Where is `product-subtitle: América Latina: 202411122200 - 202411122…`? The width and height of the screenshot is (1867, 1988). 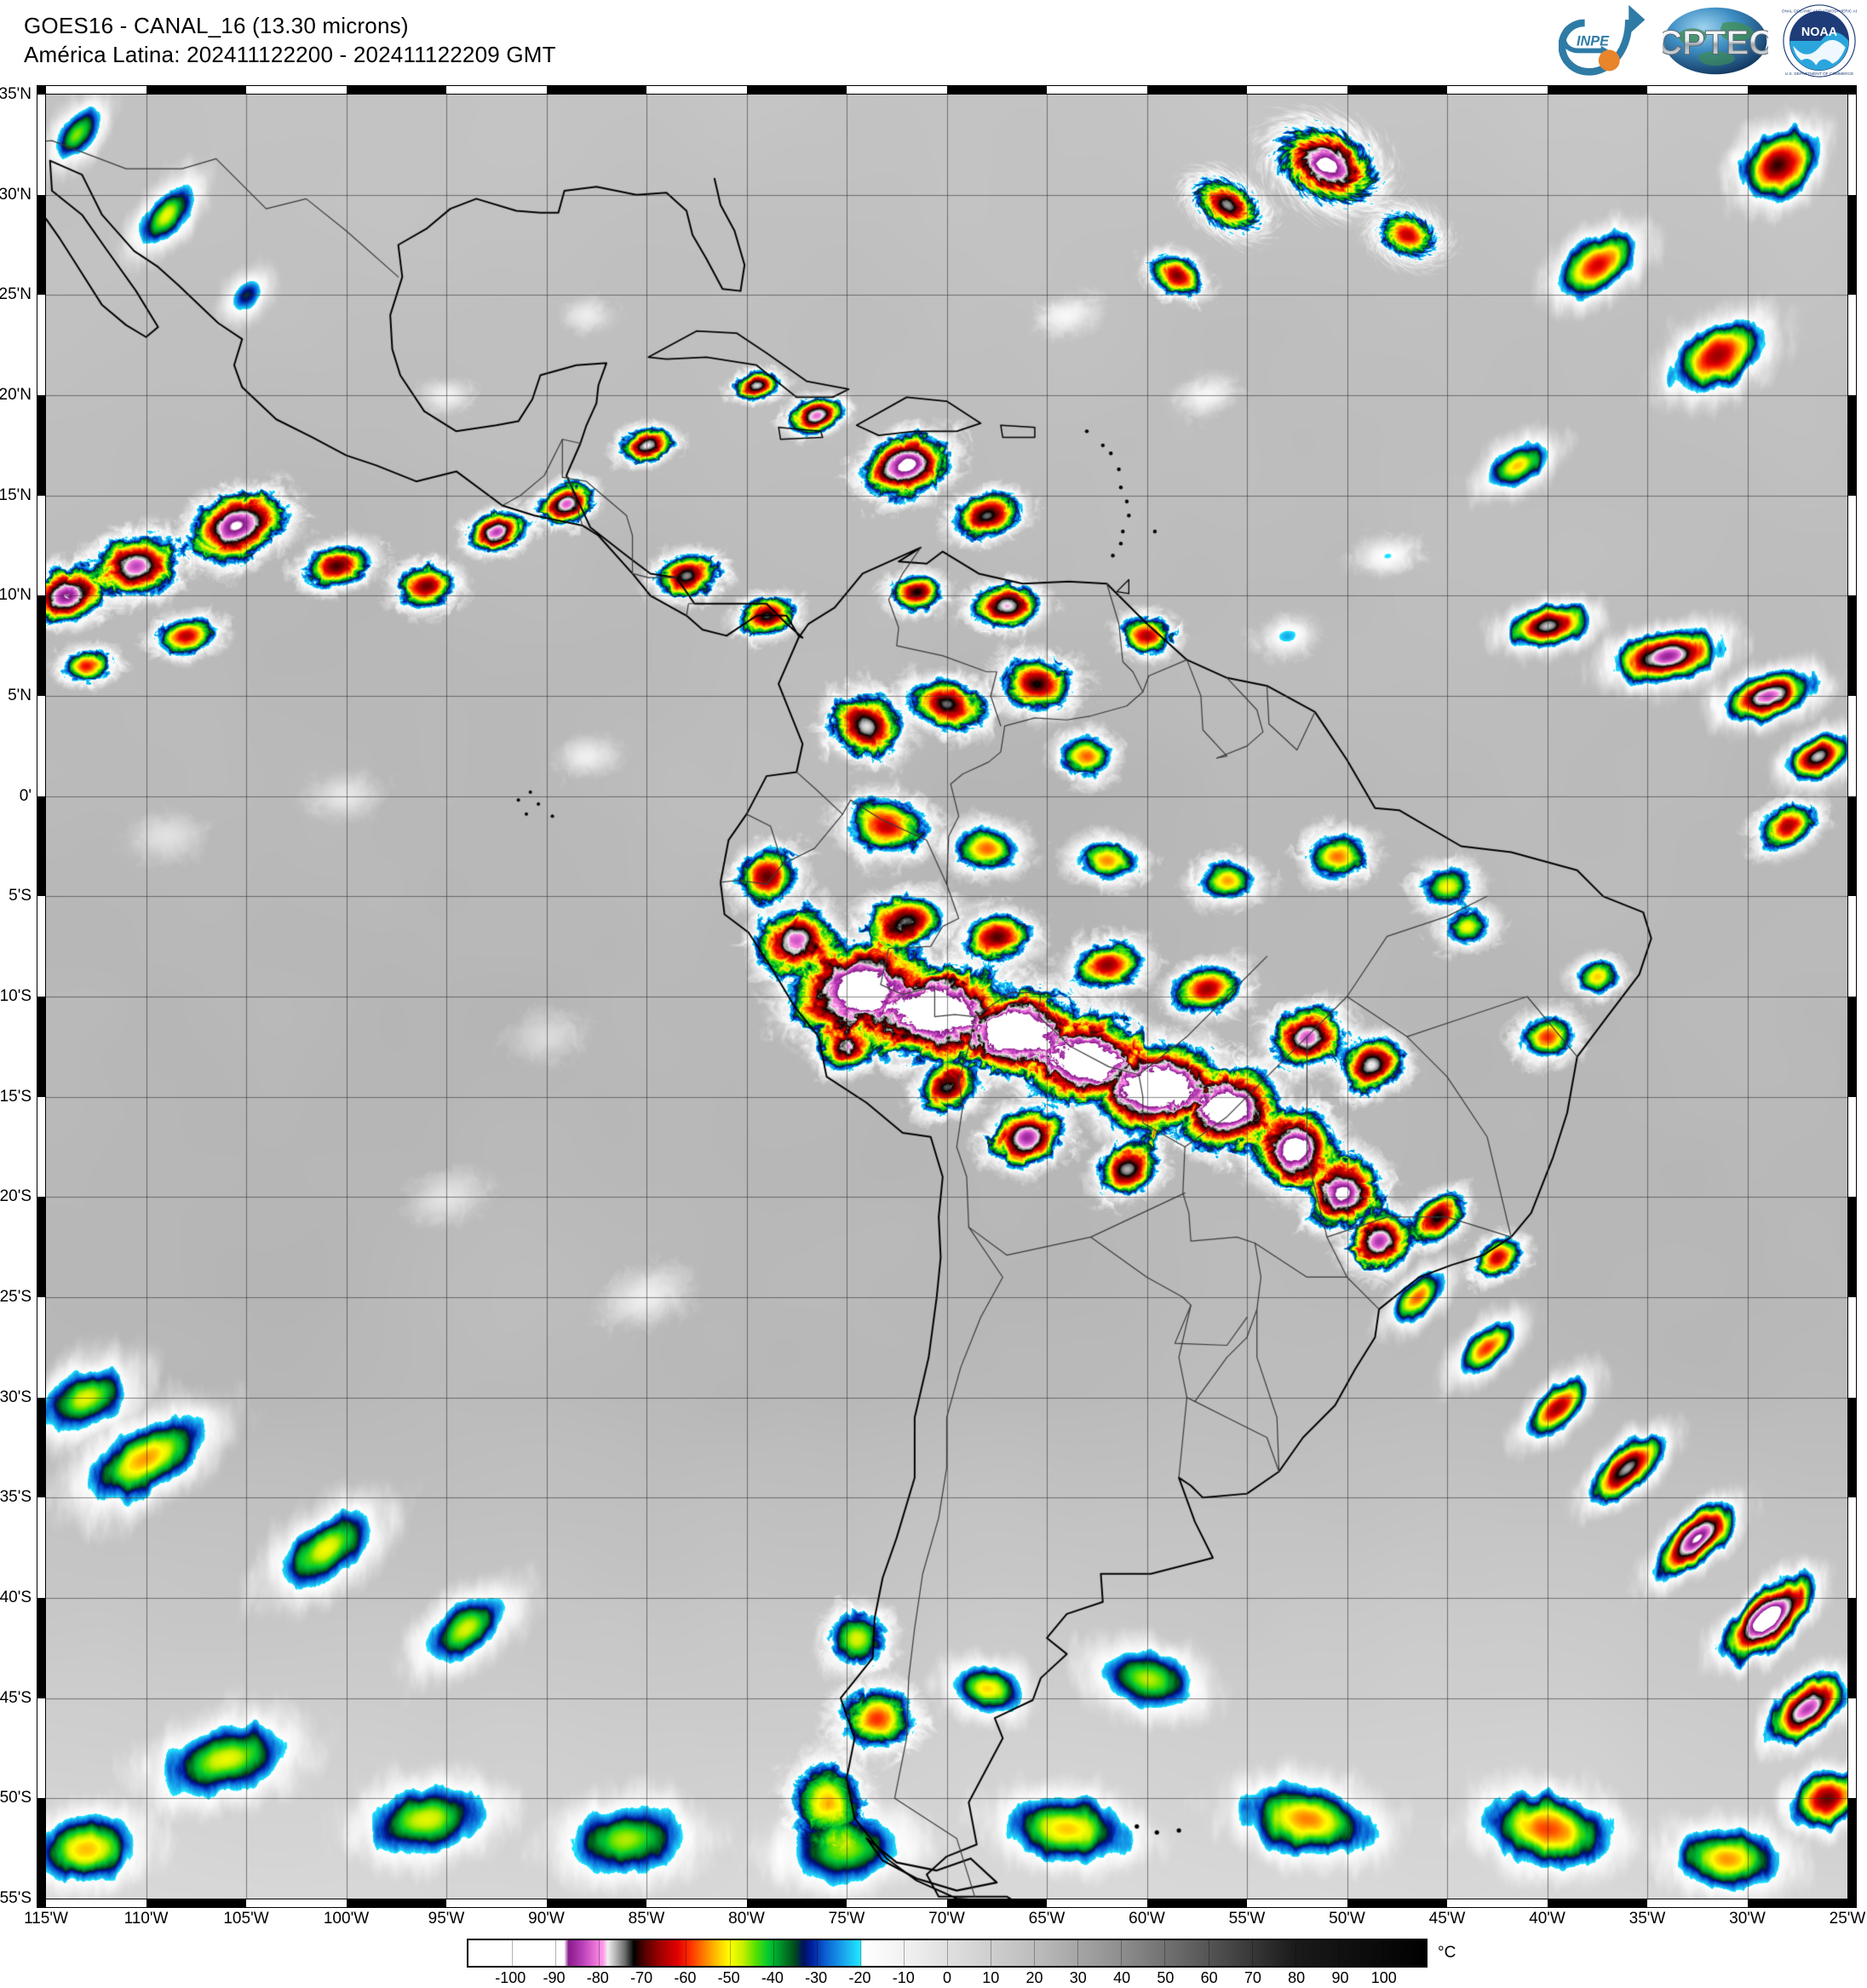
product-subtitle: América Latina: 202411122200 - 202411122… is located at coordinates (290, 54).